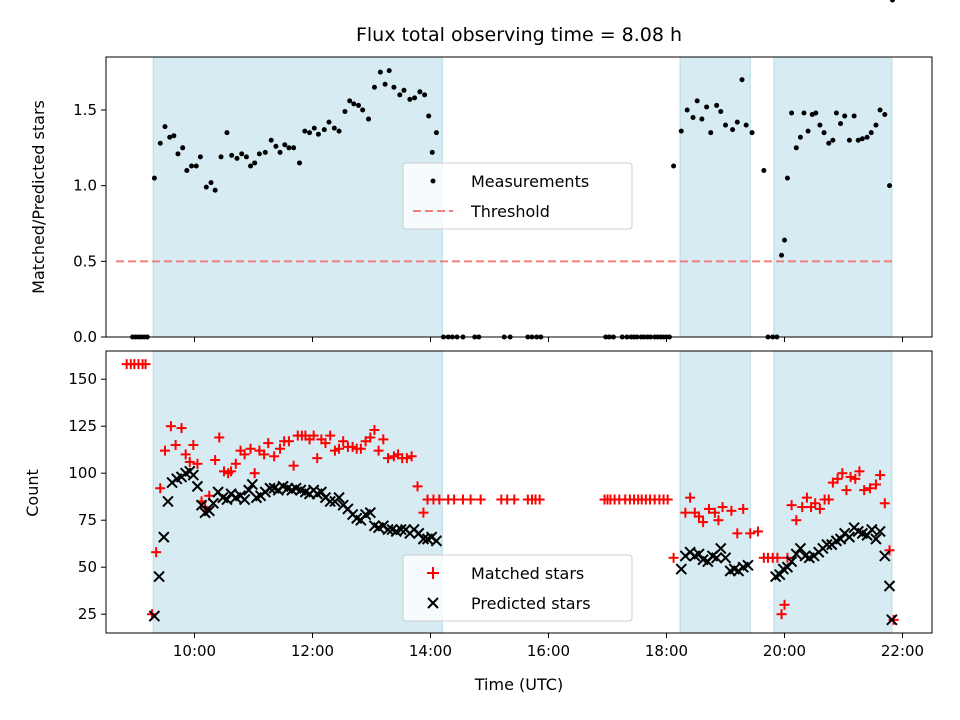 The height and width of the screenshot is (720, 960). I want to click on x-tick-label: 10:00, so click(194, 651).